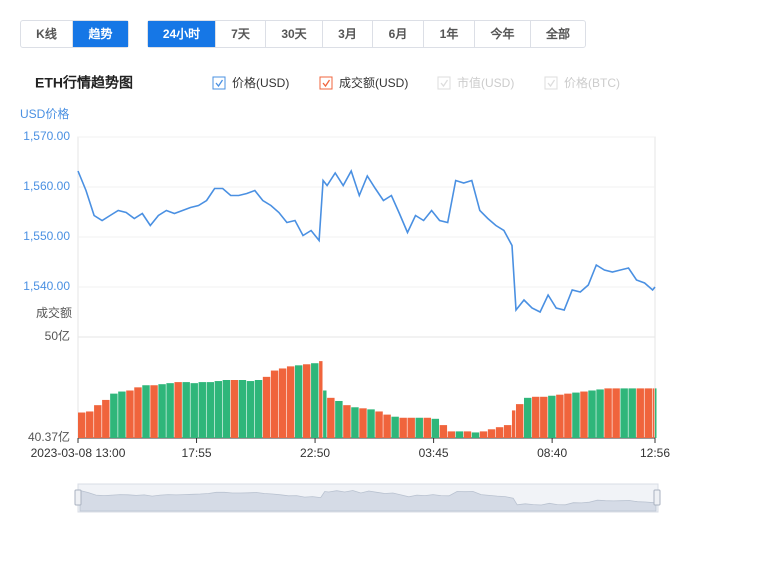 This screenshot has height=563, width=780. Describe the element at coordinates (182, 34) in the screenshot. I see `tab-button: 24小时` at that location.